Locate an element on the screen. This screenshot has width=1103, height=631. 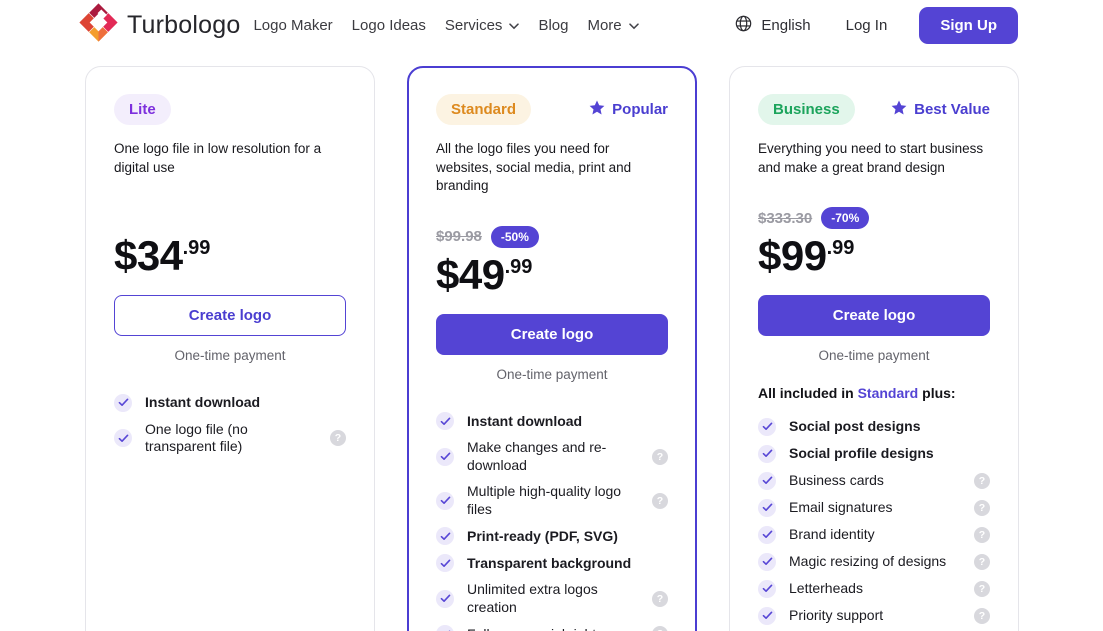
nav-item-label: Blog is located at coordinates (553, 25).